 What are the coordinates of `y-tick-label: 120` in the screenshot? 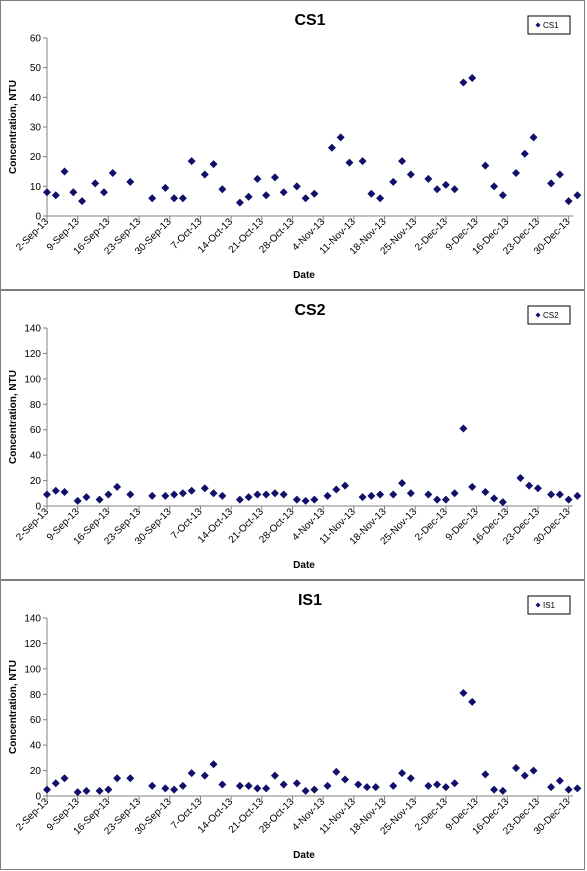 It's located at (32, 354).